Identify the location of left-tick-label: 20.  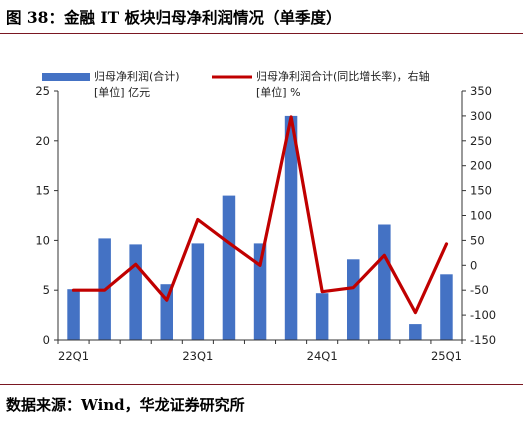
(42, 141).